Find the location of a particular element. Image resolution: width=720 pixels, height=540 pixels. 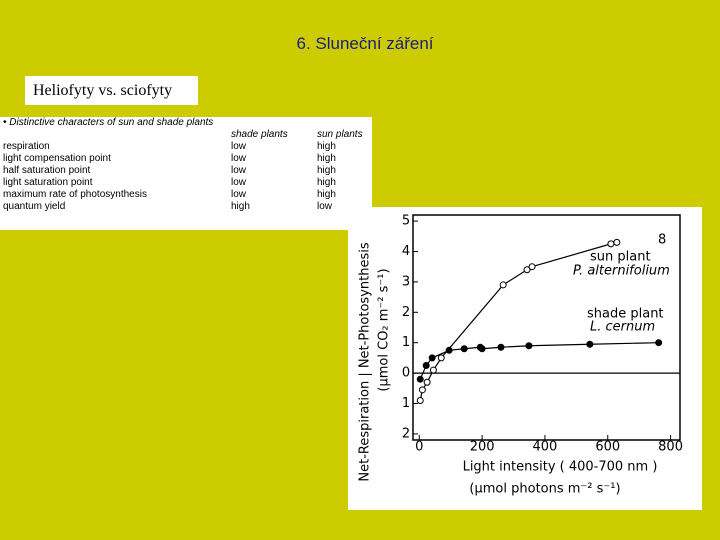

slide-title: 6. Sluneční záření is located at coordinates (365, 43).